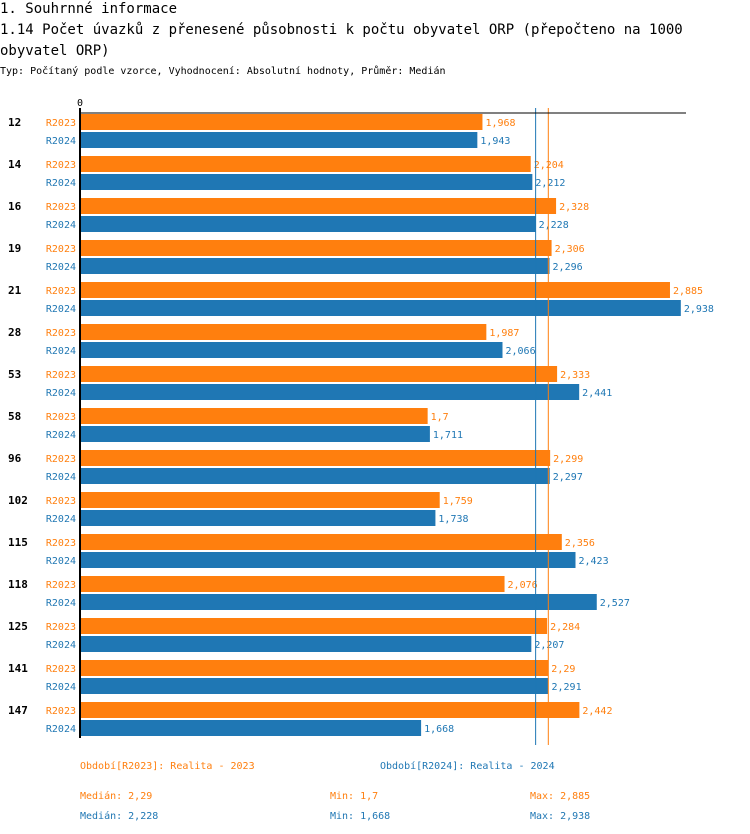  I want to click on data-label: 2,284, so click(565, 627).